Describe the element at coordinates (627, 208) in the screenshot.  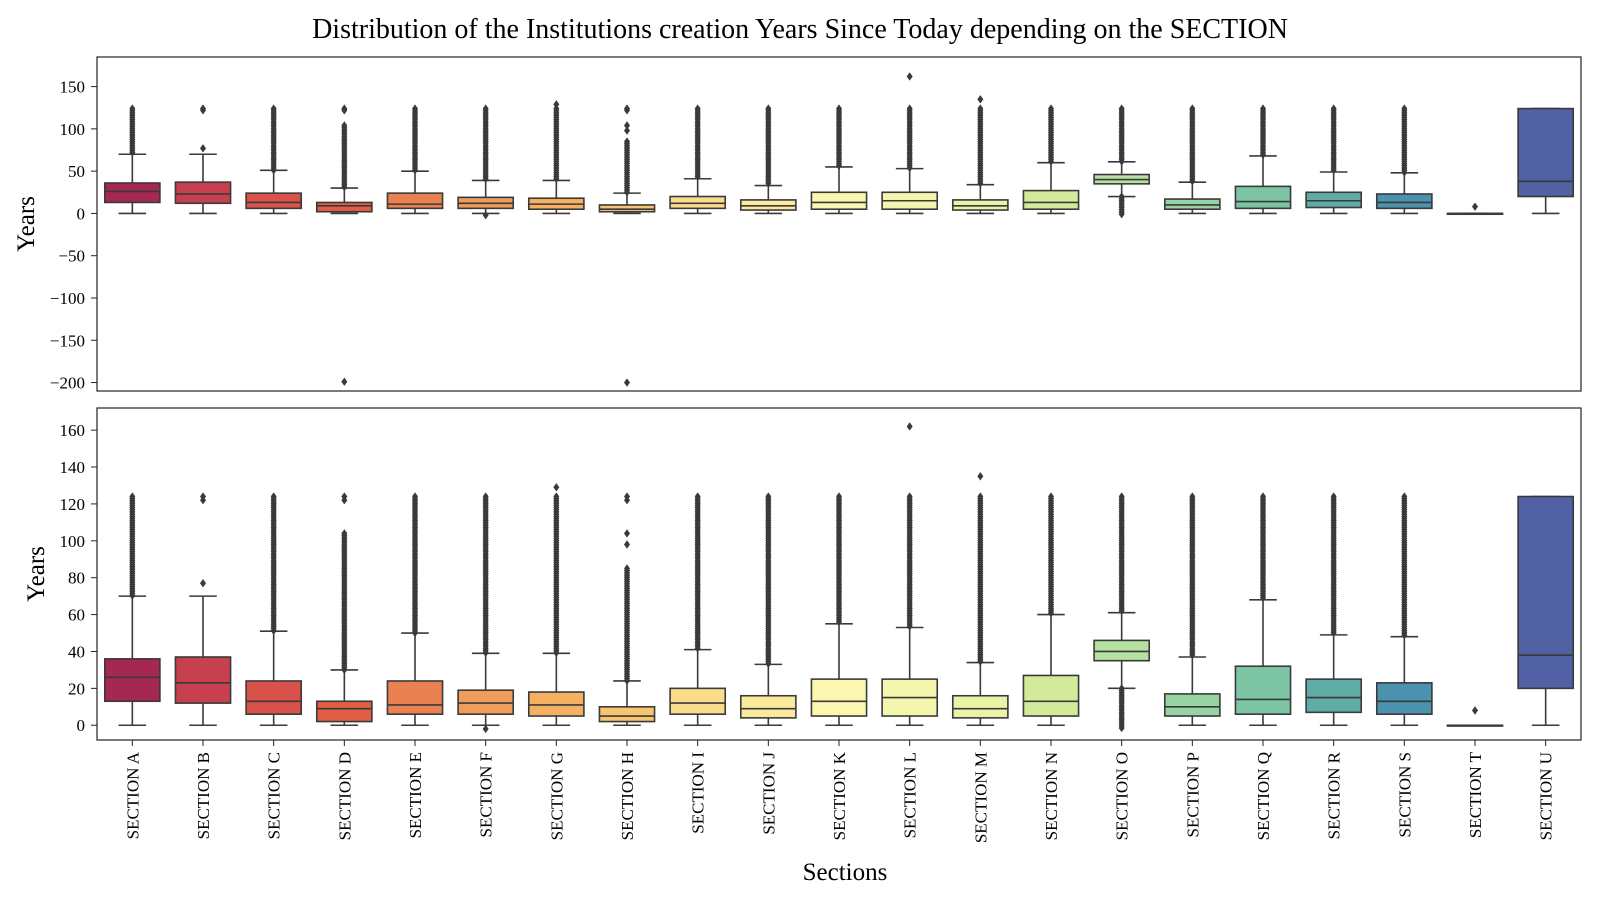
I see `panel1-section-h-box` at that location.